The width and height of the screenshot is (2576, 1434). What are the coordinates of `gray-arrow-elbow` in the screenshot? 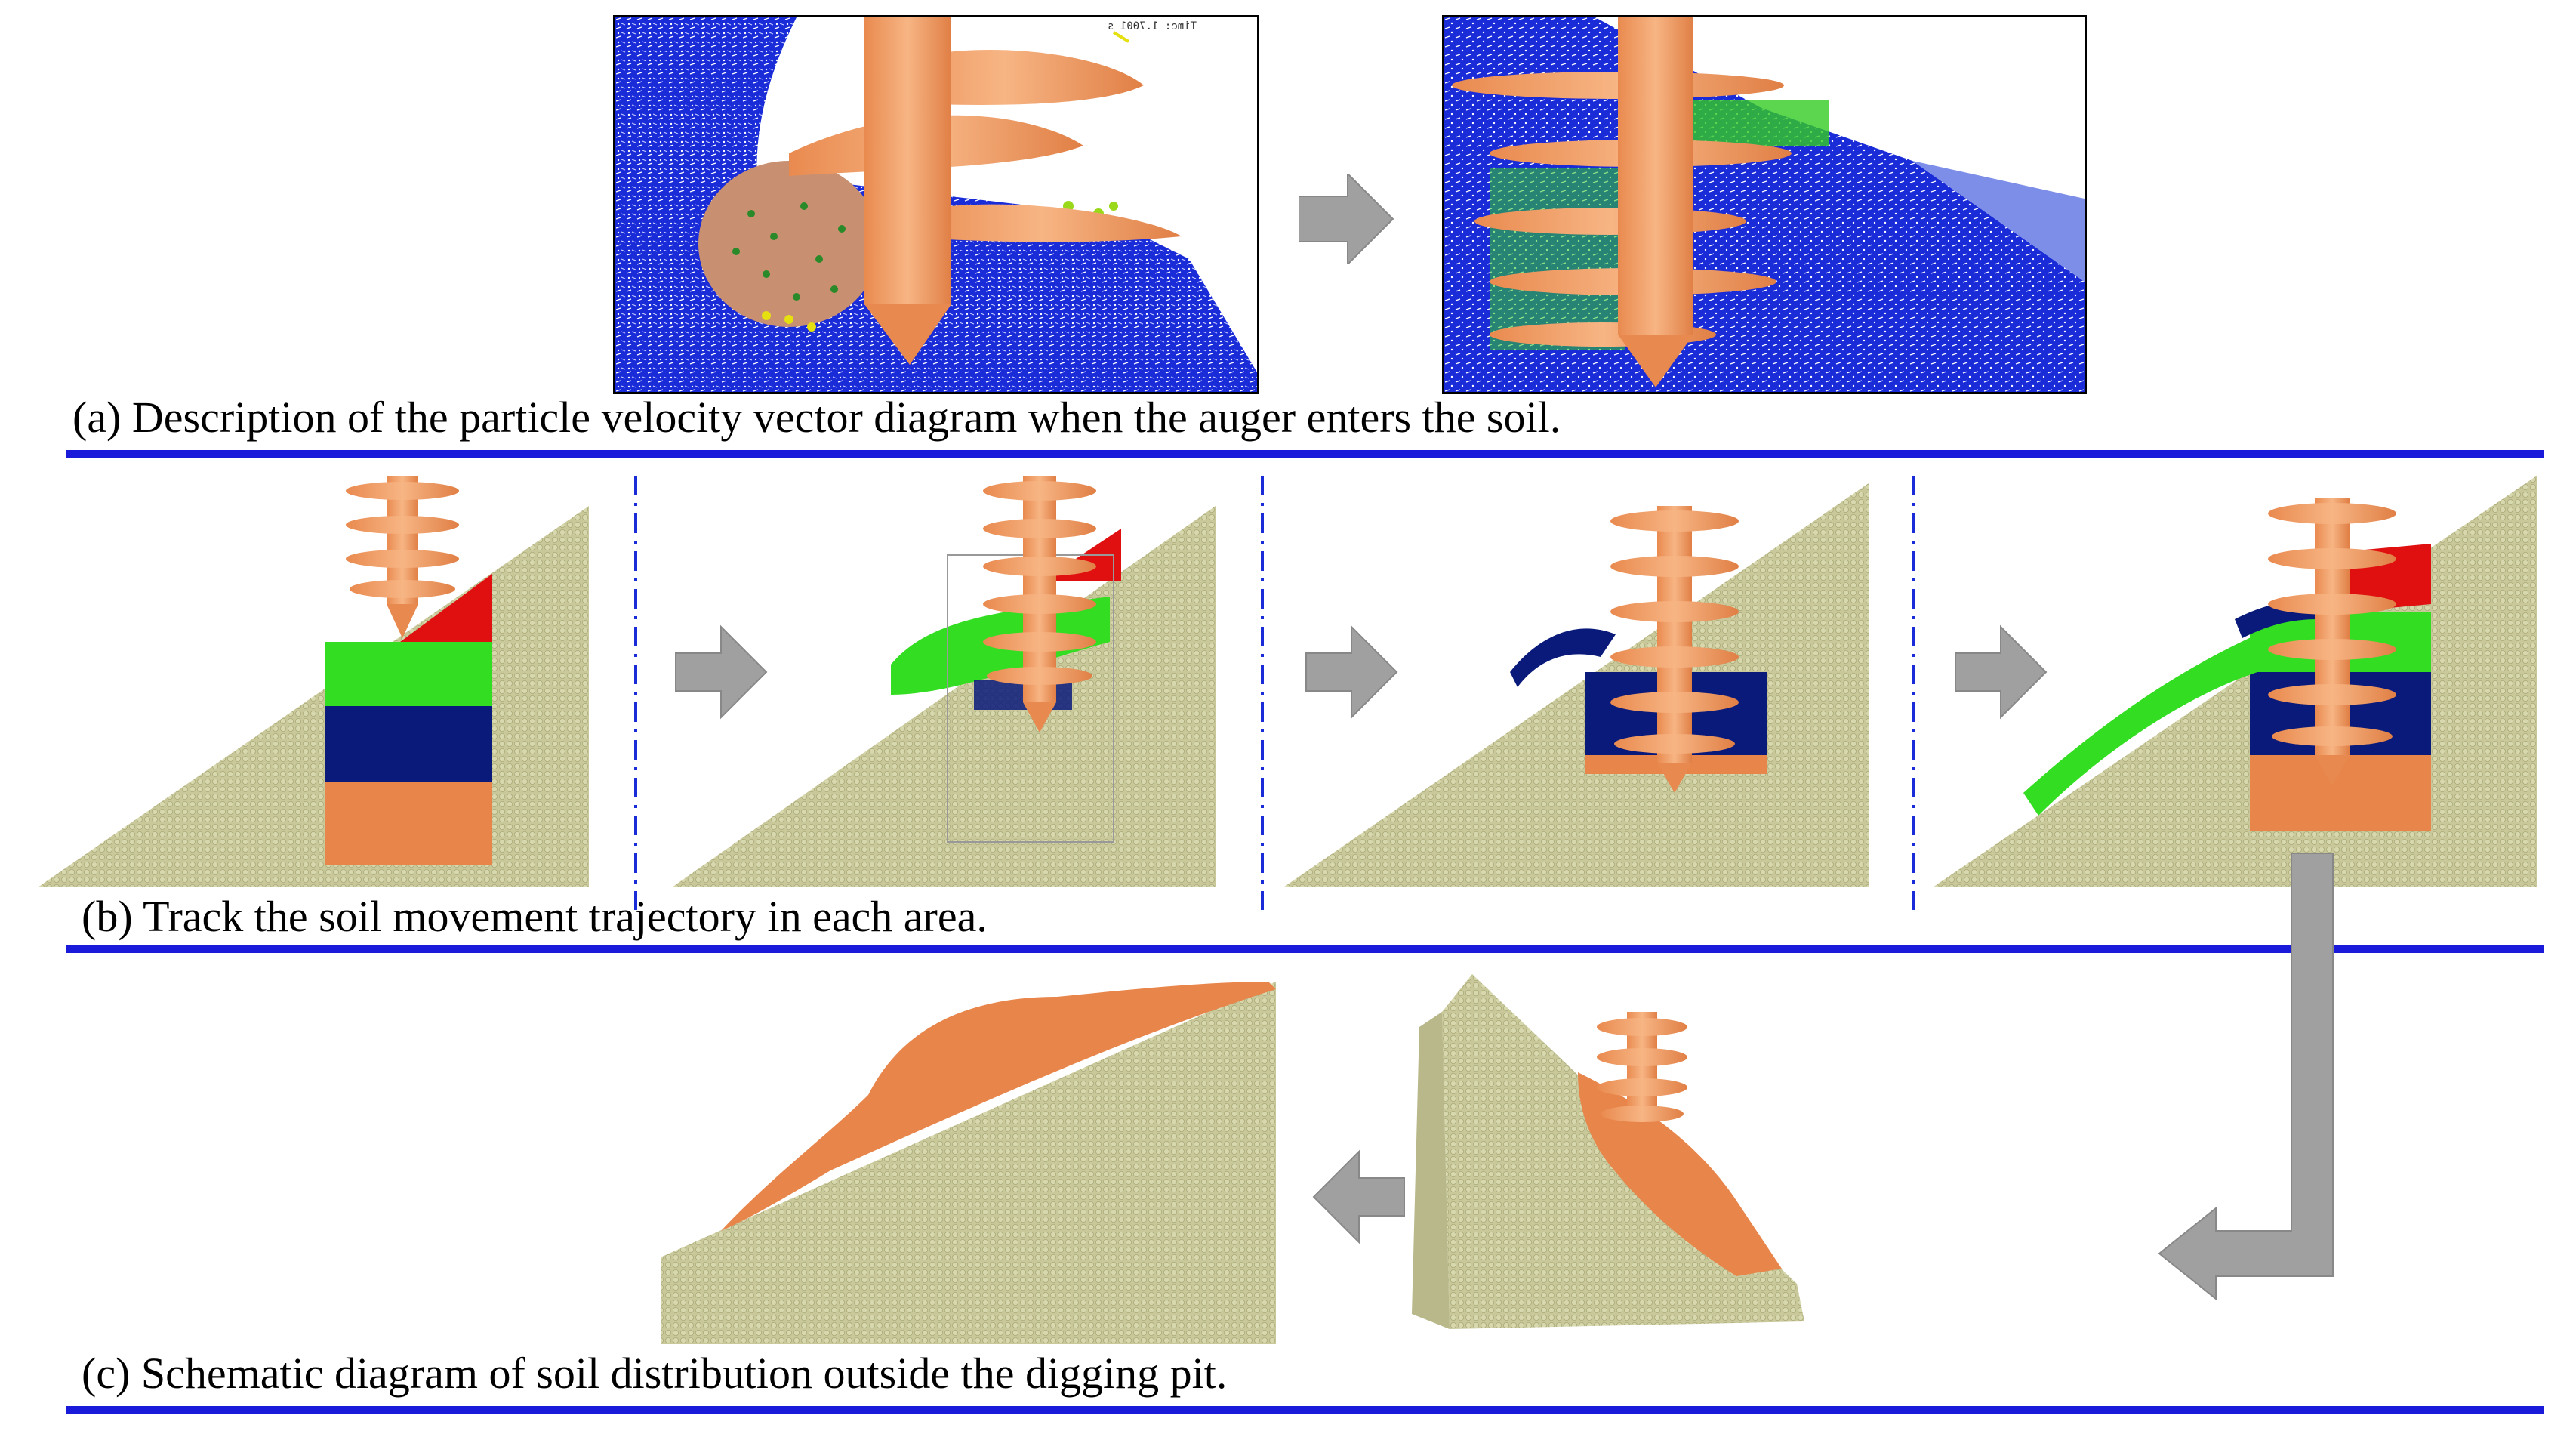 It's located at (2246, 1077).